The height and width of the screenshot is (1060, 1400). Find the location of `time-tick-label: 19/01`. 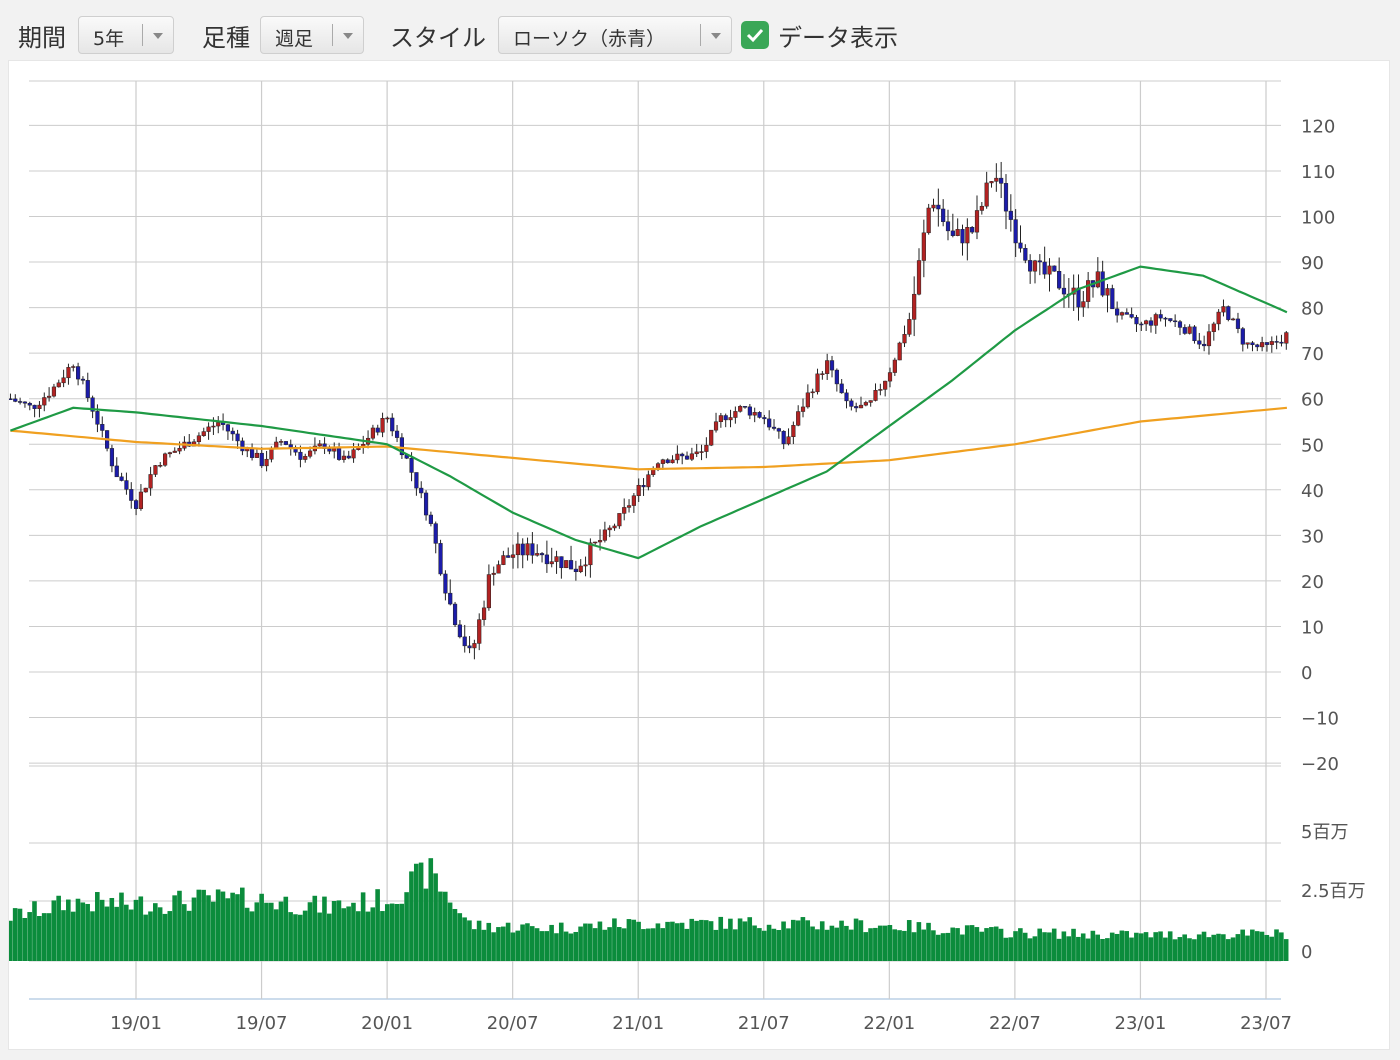

time-tick-label: 19/01 is located at coordinates (136, 1023).